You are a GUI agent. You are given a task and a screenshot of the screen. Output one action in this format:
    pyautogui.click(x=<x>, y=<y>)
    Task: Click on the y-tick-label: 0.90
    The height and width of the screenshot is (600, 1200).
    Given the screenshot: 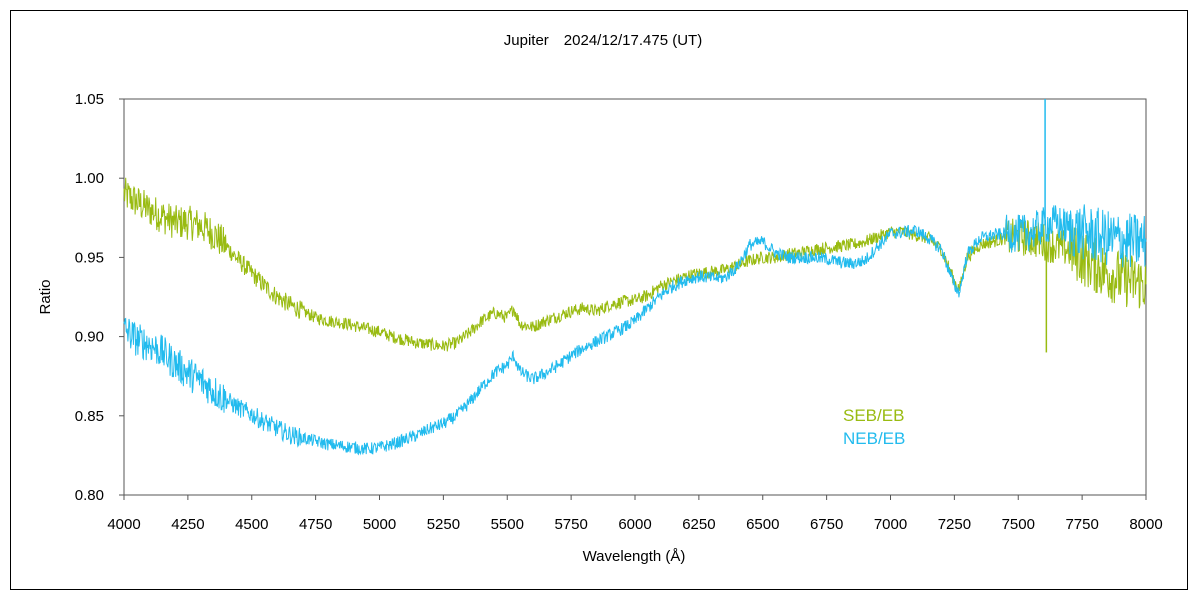 What is the action you would take?
    pyautogui.click(x=89, y=337)
    